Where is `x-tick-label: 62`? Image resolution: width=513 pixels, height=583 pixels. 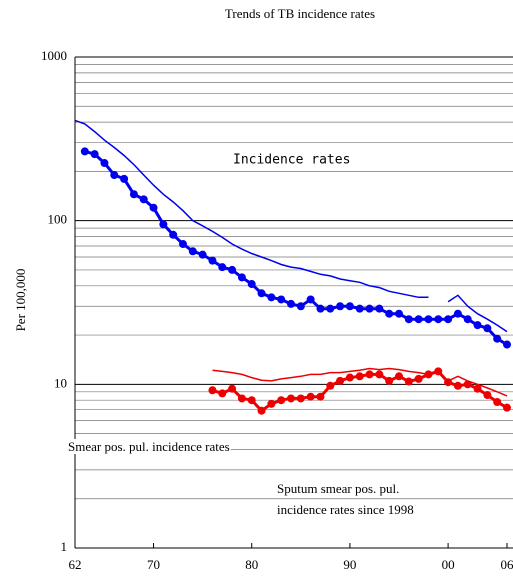 x-tick-label: 62 is located at coordinates (75, 564).